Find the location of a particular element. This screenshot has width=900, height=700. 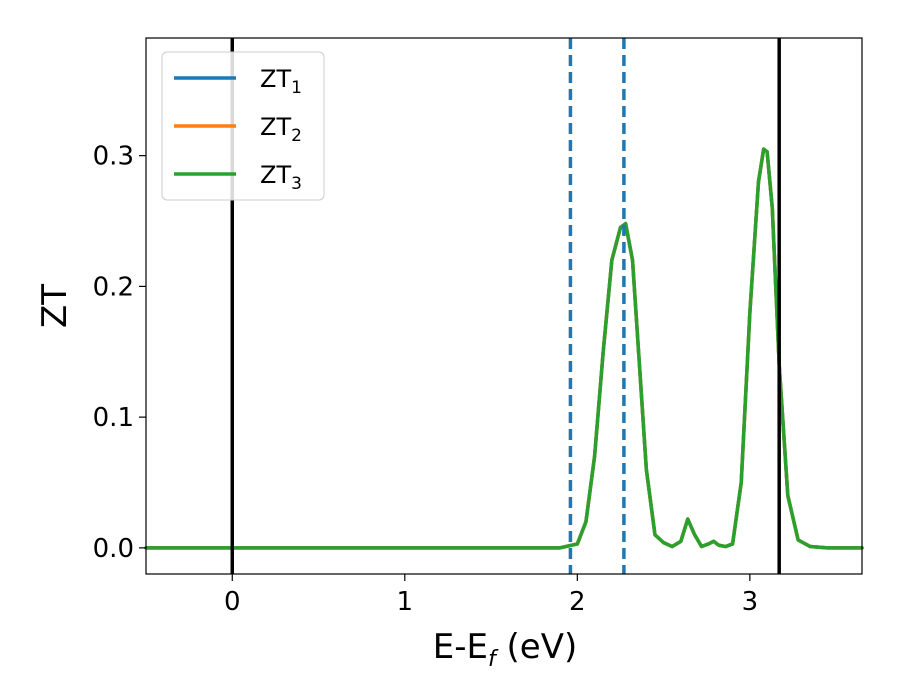

x-axis-label: E-Ef (eV) is located at coordinates (505, 649).